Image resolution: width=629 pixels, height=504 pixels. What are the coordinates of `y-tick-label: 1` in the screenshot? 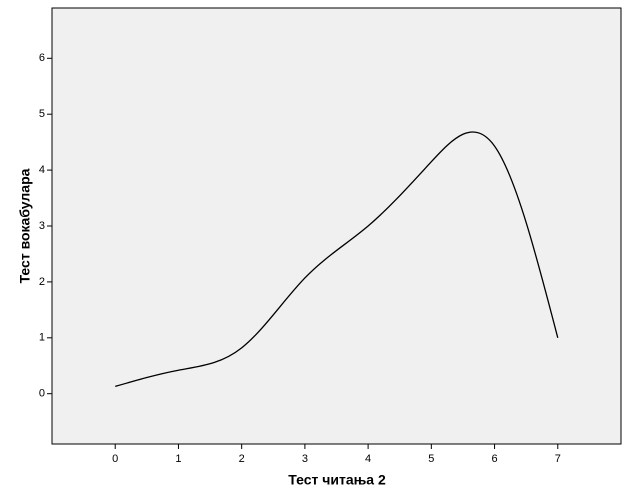 It's located at (42, 338).